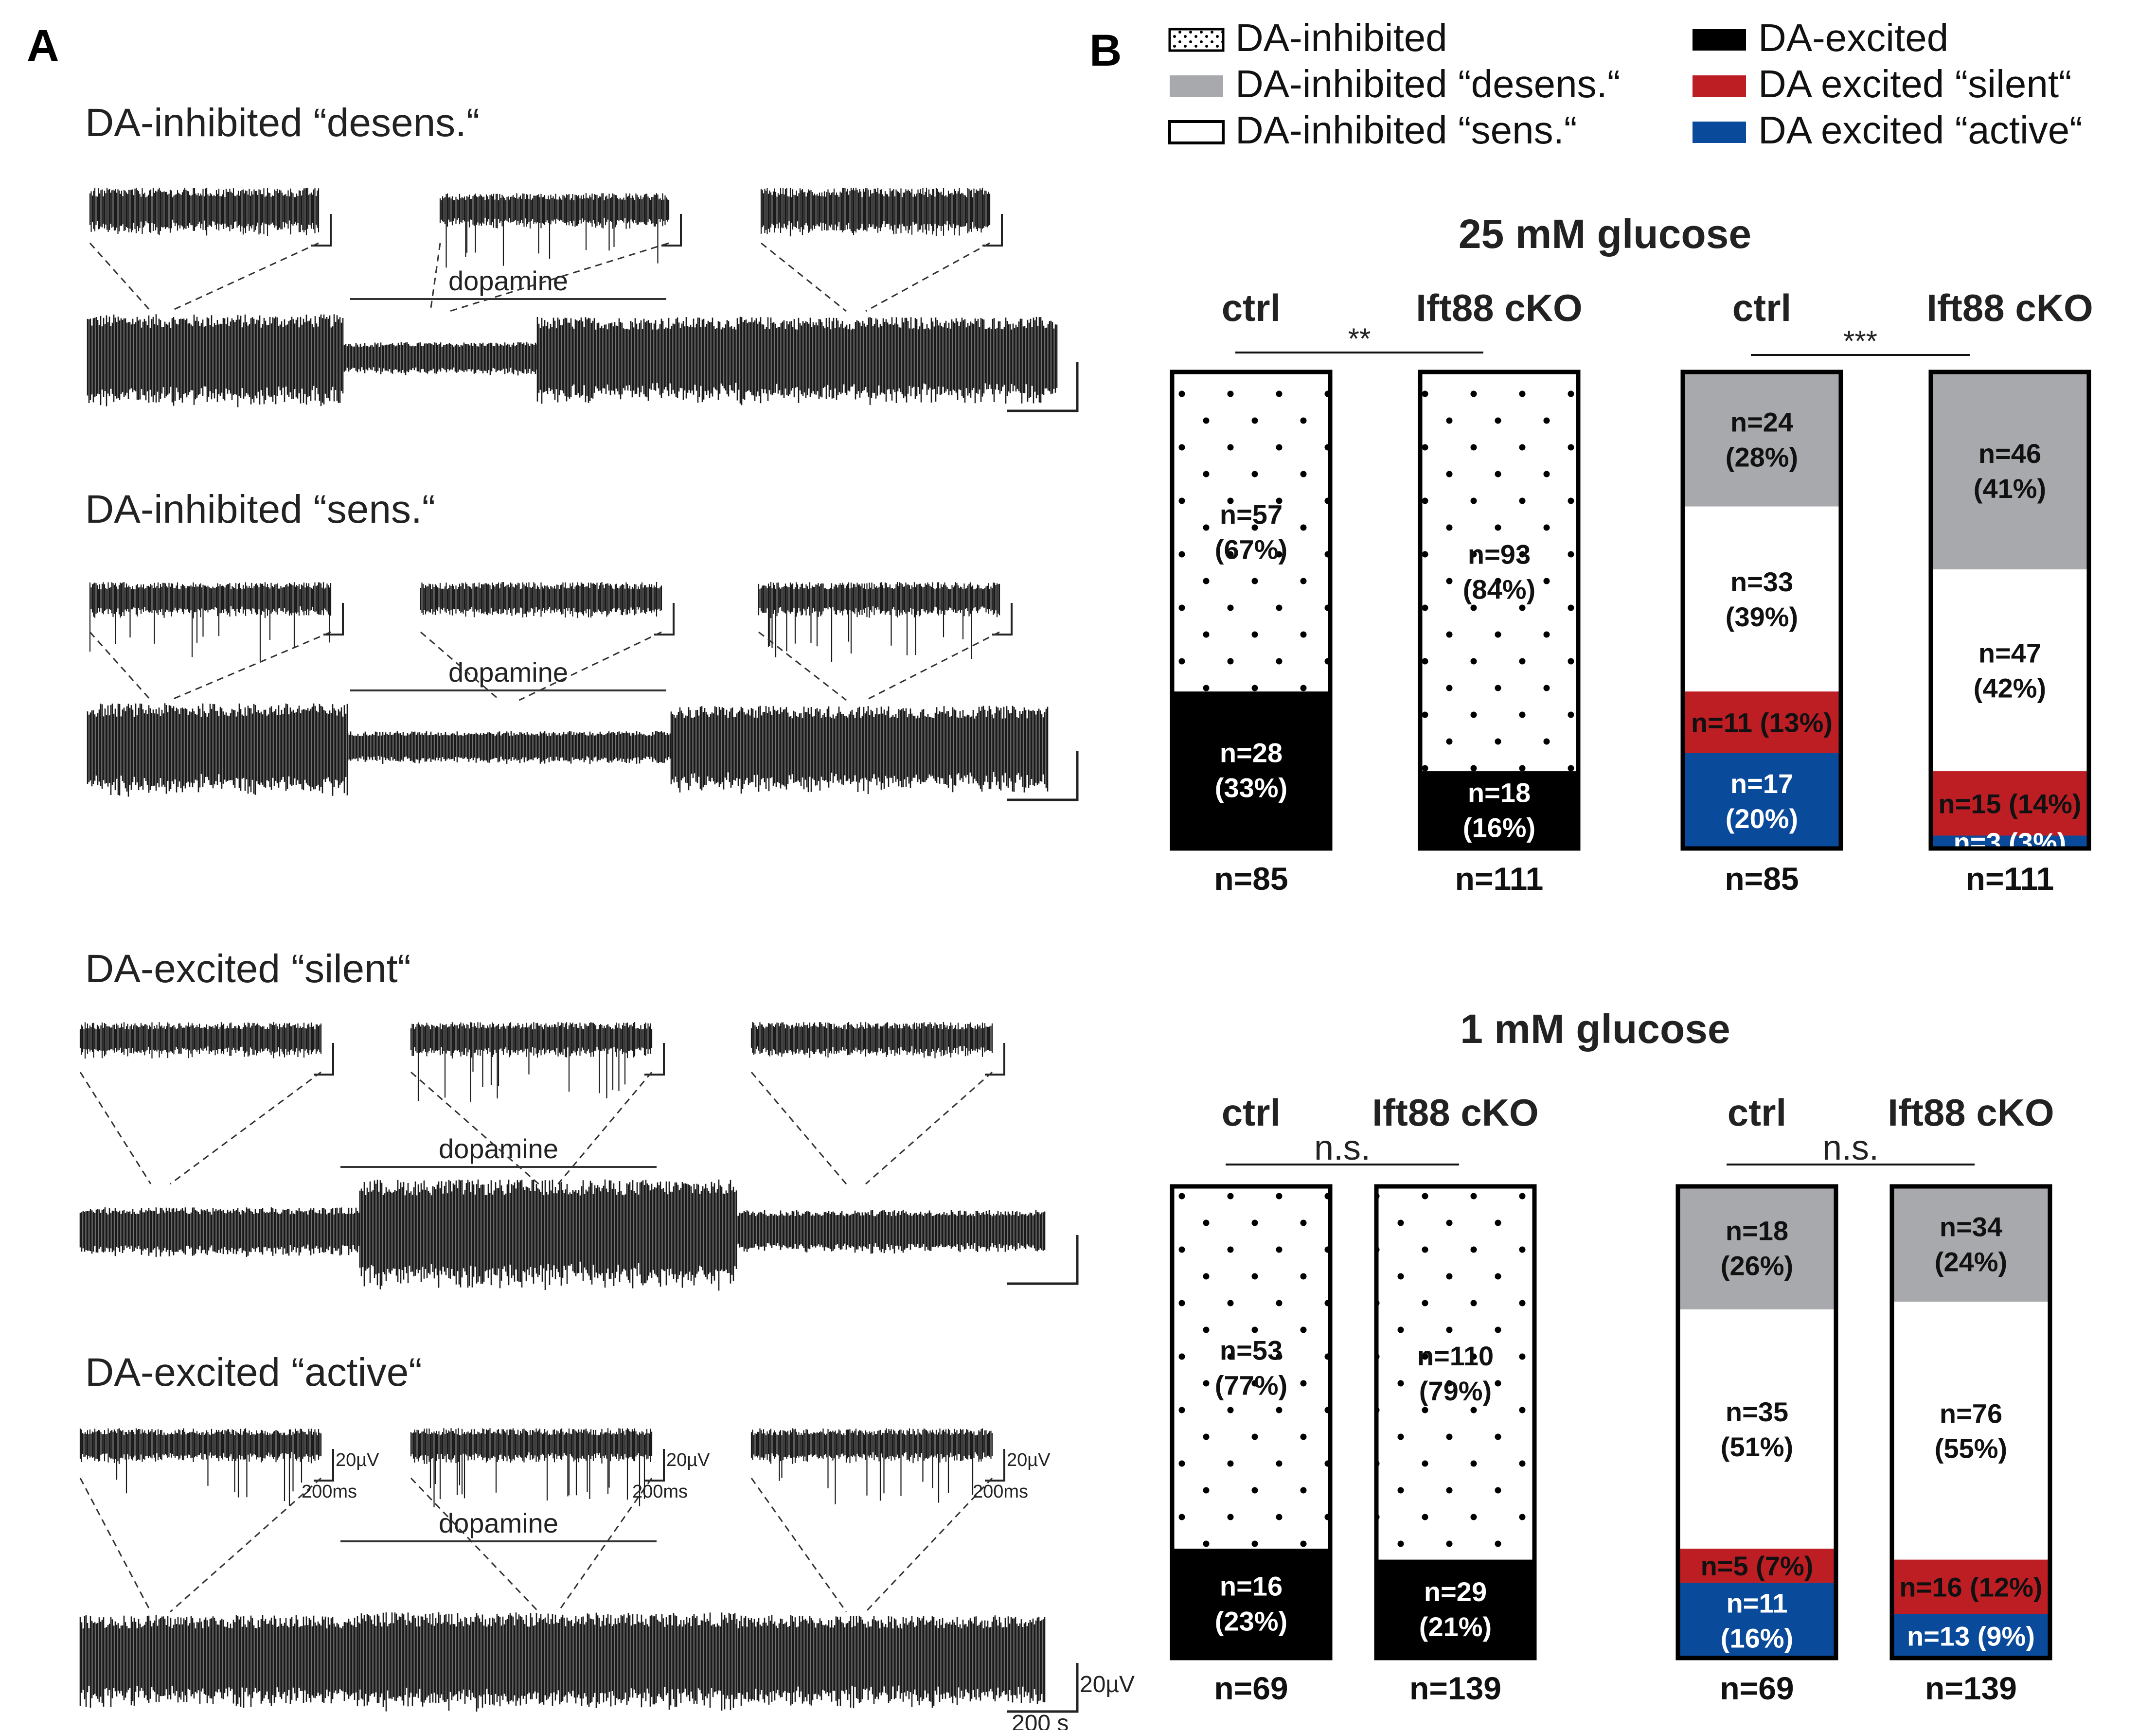  I want to click on segment-label: n=35, so click(1757, 1411).